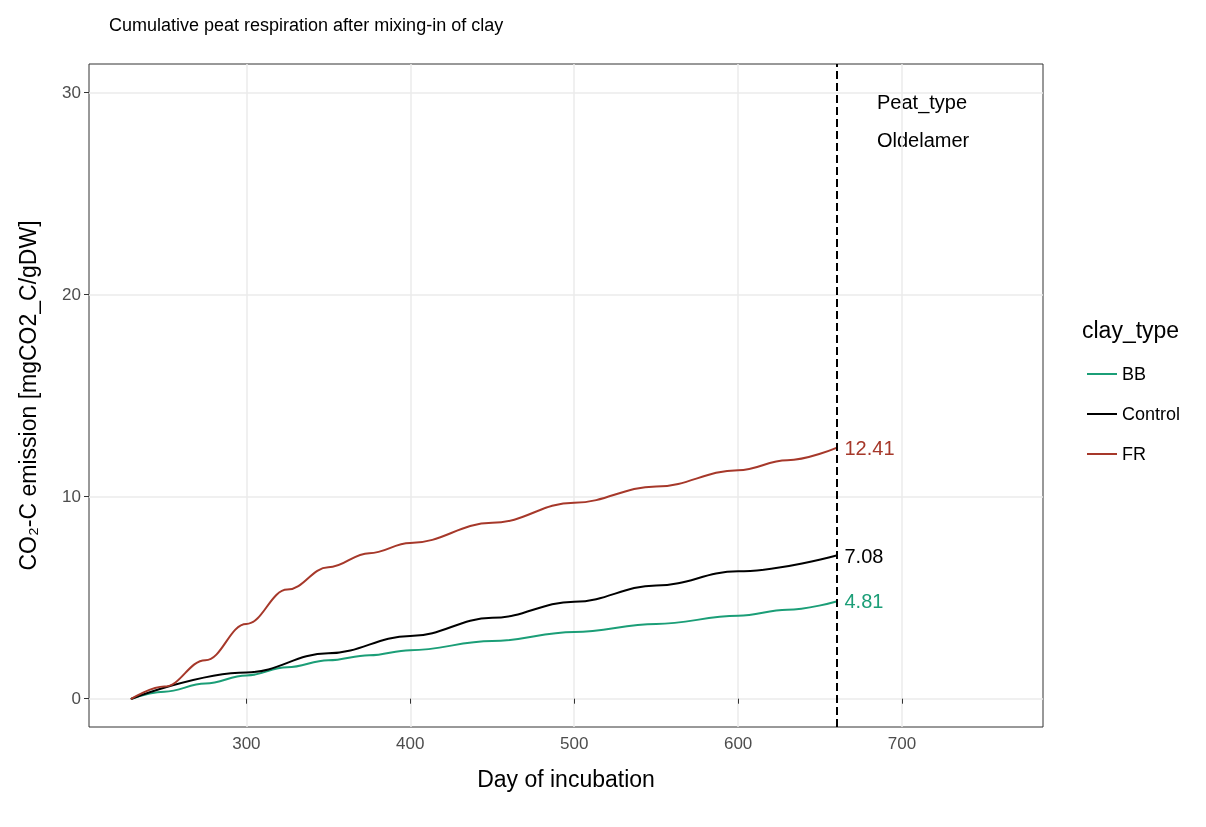 The width and height of the screenshot is (1206, 827). Describe the element at coordinates (1151, 414) in the screenshot. I see `legend-label: Control` at that location.